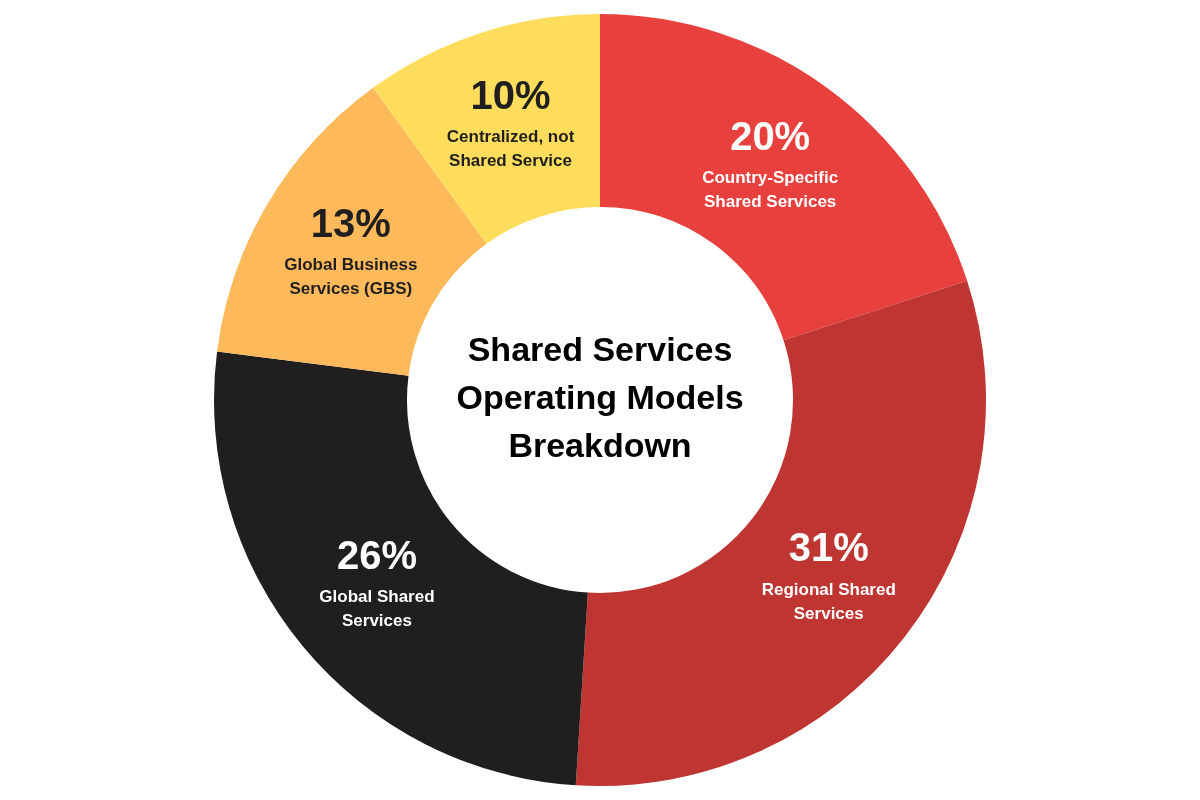  Describe the element at coordinates (600, 397) in the screenshot. I see `text: Shared Services Operating Models Breakdown` at that location.